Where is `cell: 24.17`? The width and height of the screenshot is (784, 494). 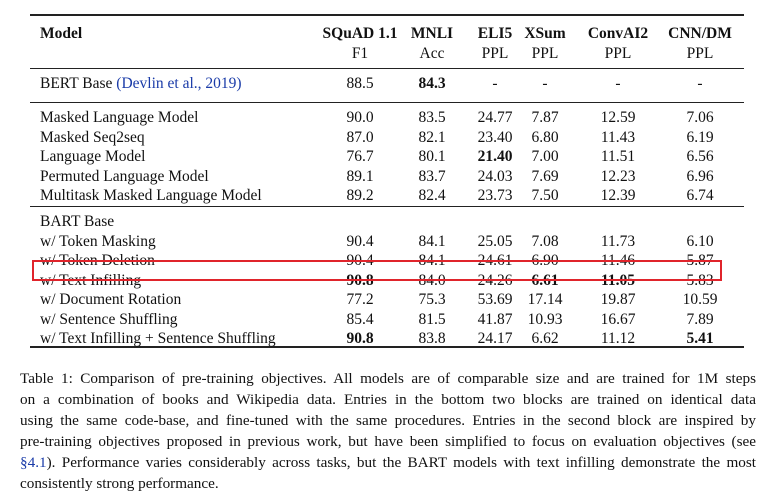
cell: 24.17 is located at coordinates (495, 338).